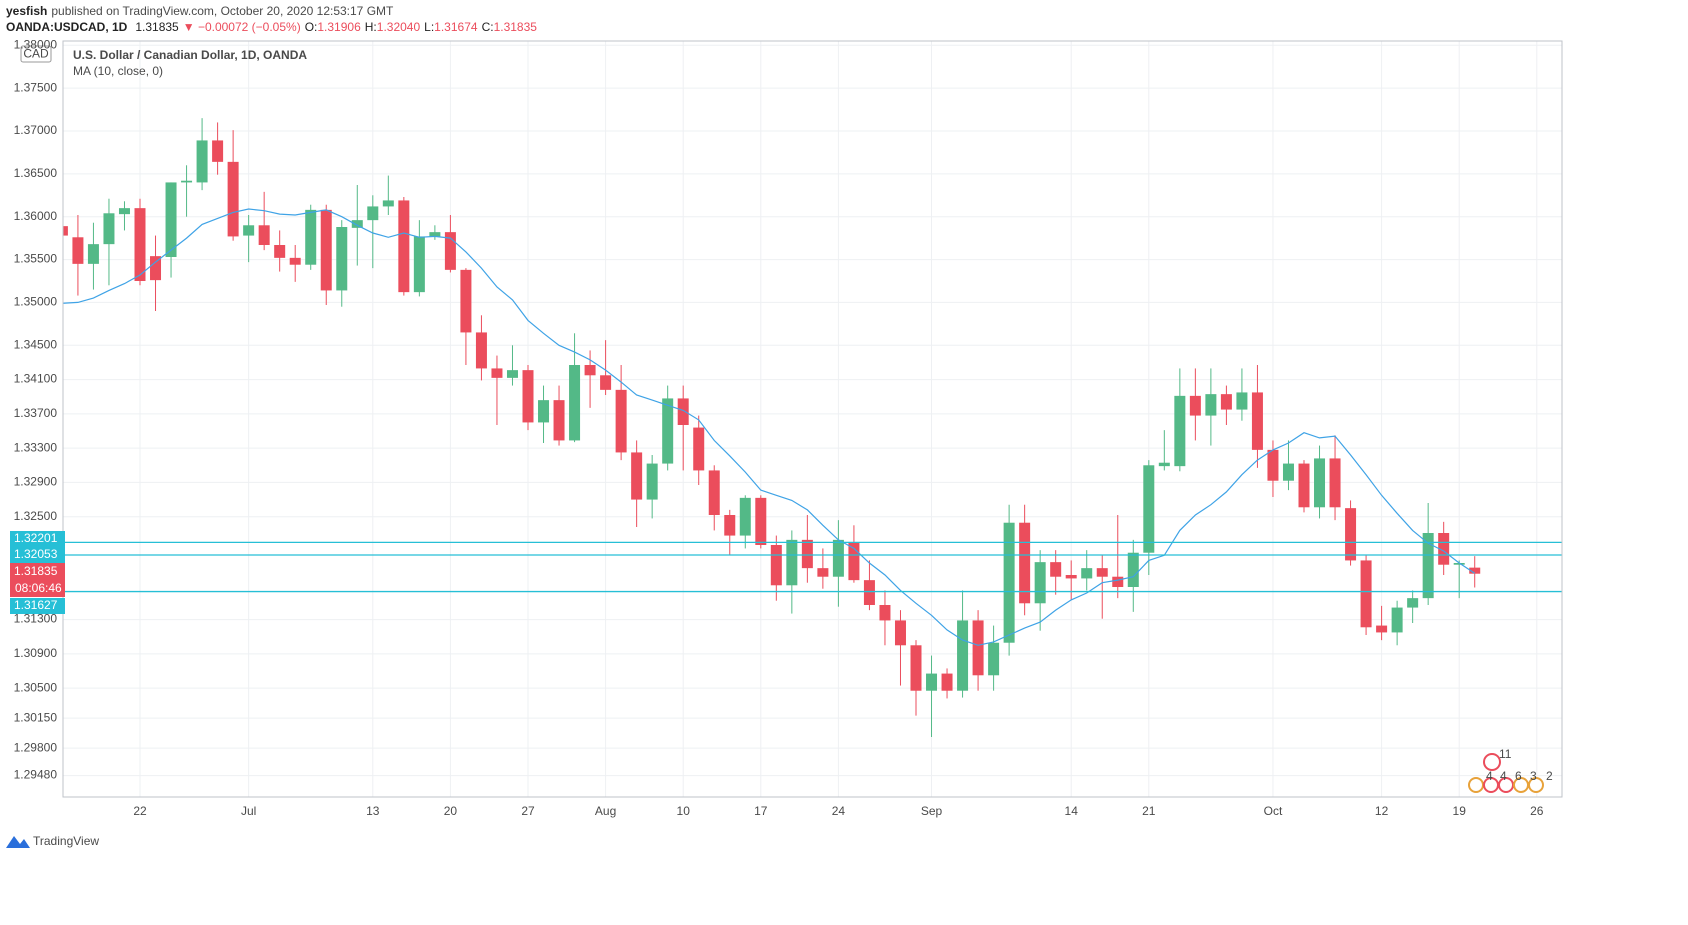 Image resolution: width=1688 pixels, height=925 pixels. What do you see at coordinates (488, 27) in the screenshot?
I see `c-label: C:` at bounding box center [488, 27].